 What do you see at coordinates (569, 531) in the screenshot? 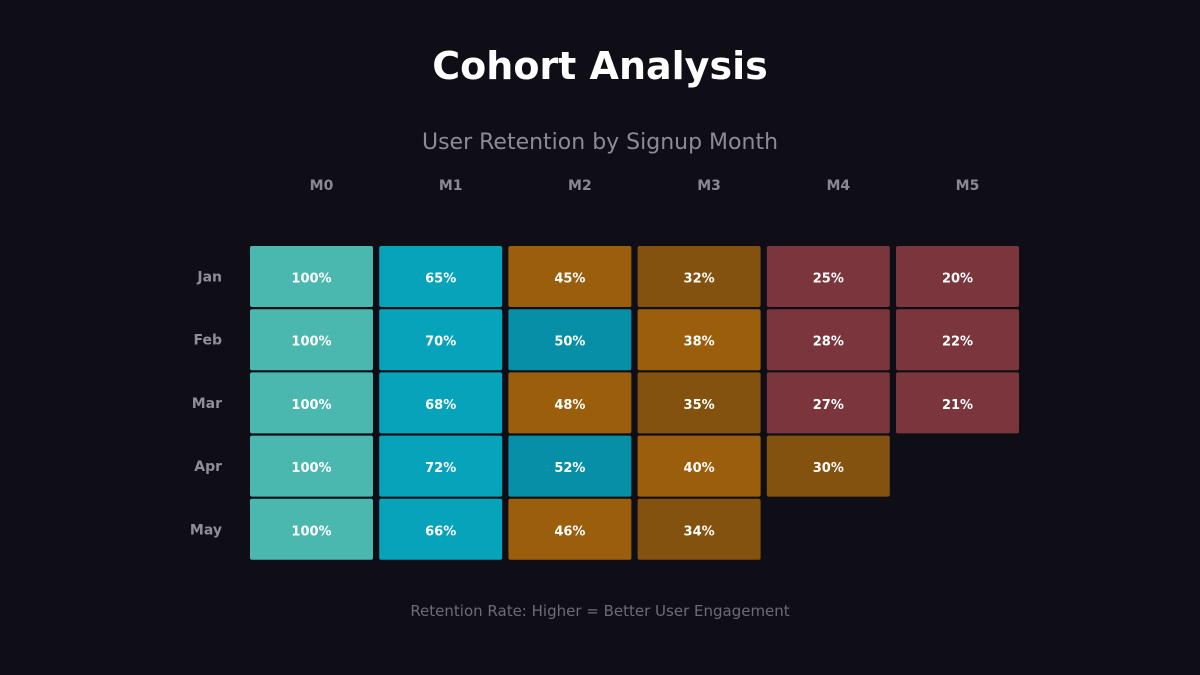
I see `heatmap-cell-label: 46%` at bounding box center [569, 531].